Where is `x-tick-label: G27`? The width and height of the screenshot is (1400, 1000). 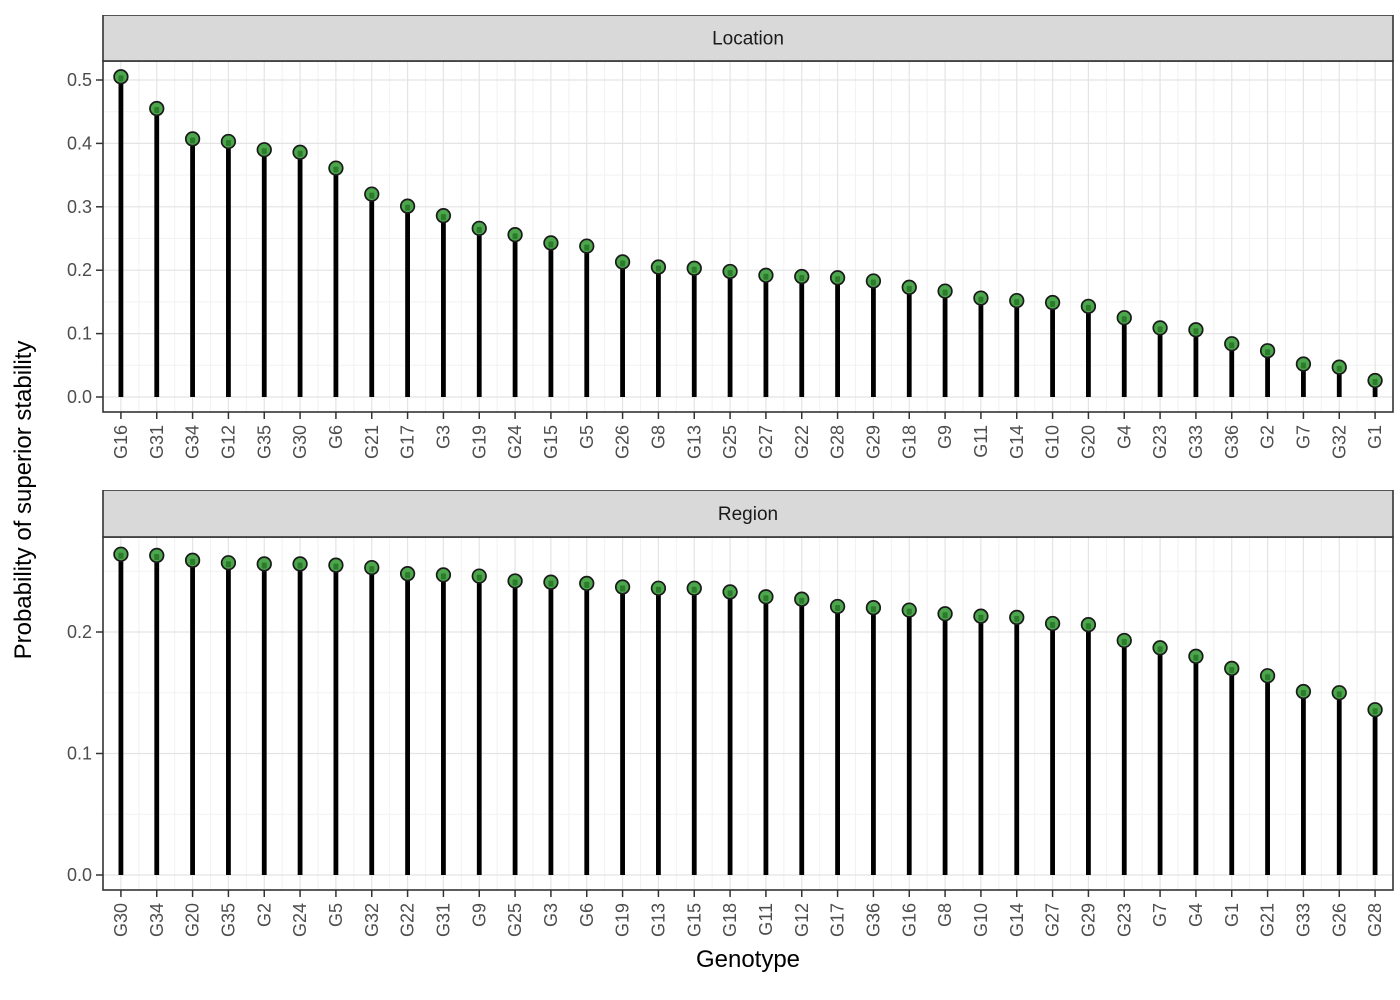
x-tick-label: G27 is located at coordinates (1053, 920).